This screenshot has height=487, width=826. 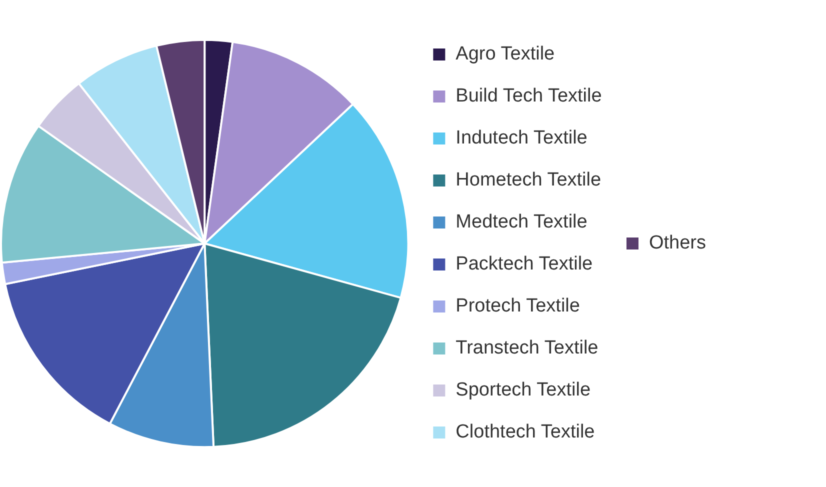 I want to click on legend-label: Packtech Textile, so click(x=524, y=264).